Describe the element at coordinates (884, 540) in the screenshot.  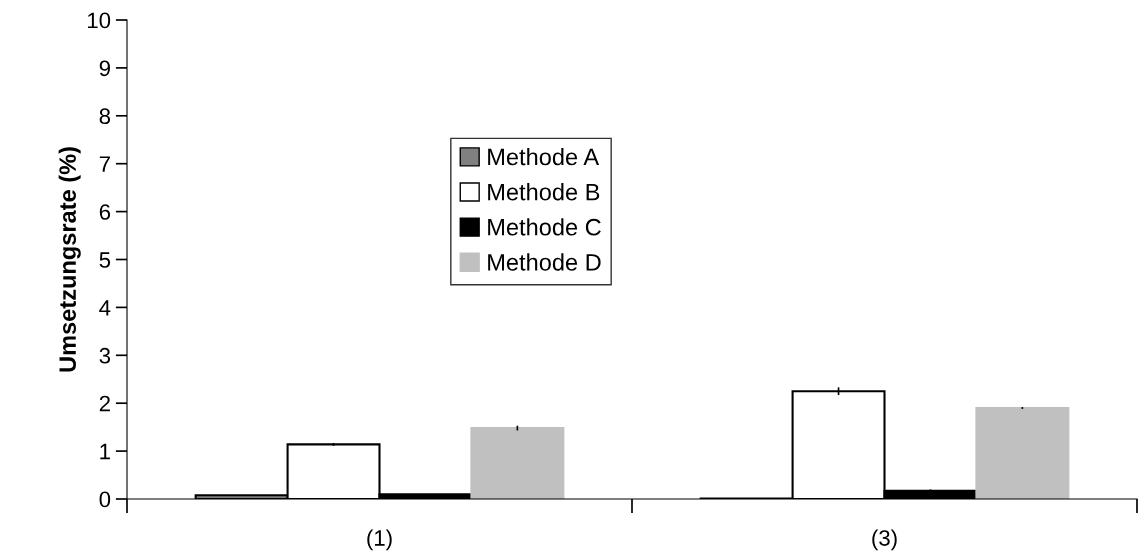
I see `x-tick-label: (3)` at that location.